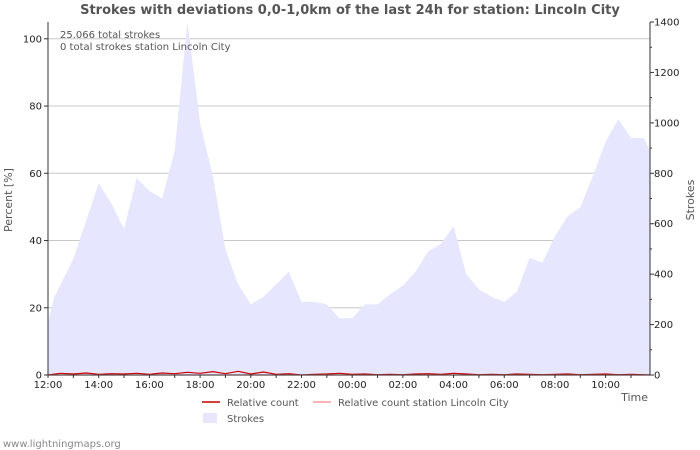 This screenshot has width=700, height=450. What do you see at coordinates (35, 308) in the screenshot?
I see `left-tick-label-20: 20` at bounding box center [35, 308].